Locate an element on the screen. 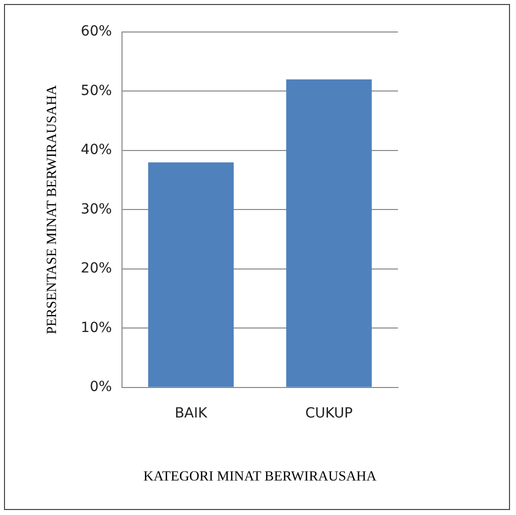  y-tick-label: 50% is located at coordinates (96, 90).